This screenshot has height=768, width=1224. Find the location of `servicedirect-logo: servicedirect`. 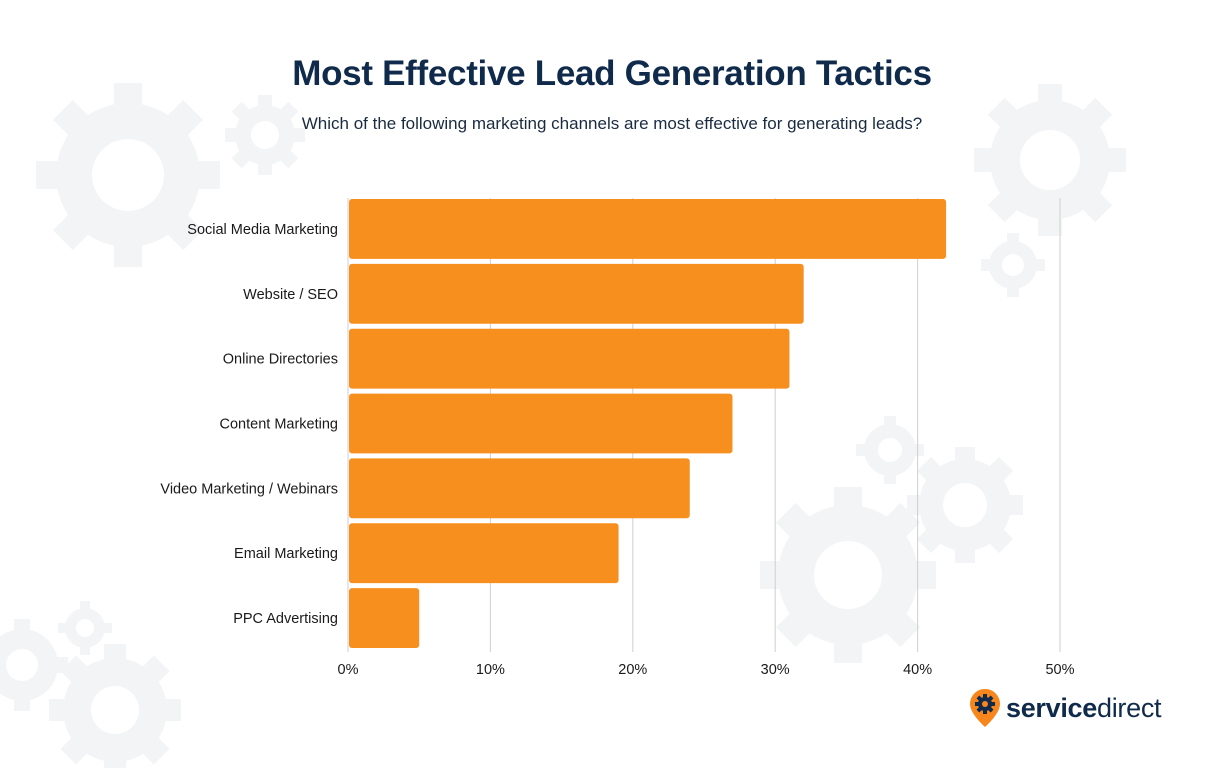

servicedirect-logo: servicedirect is located at coordinates (1066, 708).